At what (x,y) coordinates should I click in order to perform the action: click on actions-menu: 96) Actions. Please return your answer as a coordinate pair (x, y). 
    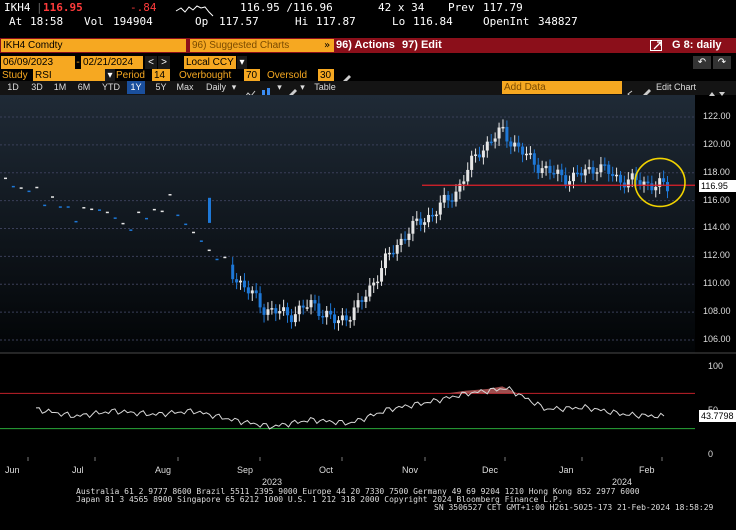
    Looking at the image, I should click on (365, 45).